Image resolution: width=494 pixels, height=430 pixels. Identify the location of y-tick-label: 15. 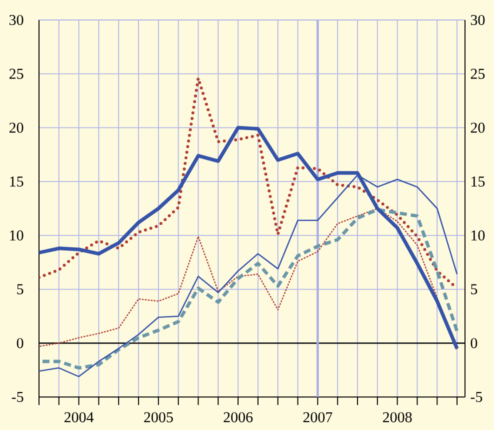
(17, 181).